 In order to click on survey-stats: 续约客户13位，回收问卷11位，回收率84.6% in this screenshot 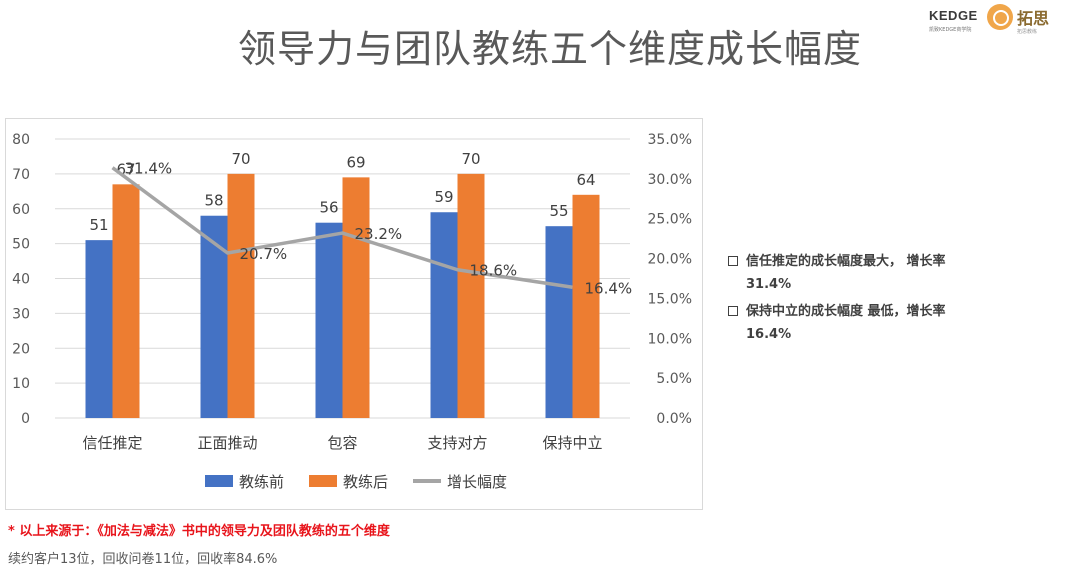, I will do `click(143, 559)`.